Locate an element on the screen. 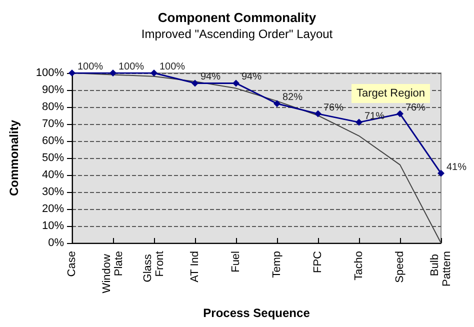  chart-title: Component Commonality is located at coordinates (237, 17).